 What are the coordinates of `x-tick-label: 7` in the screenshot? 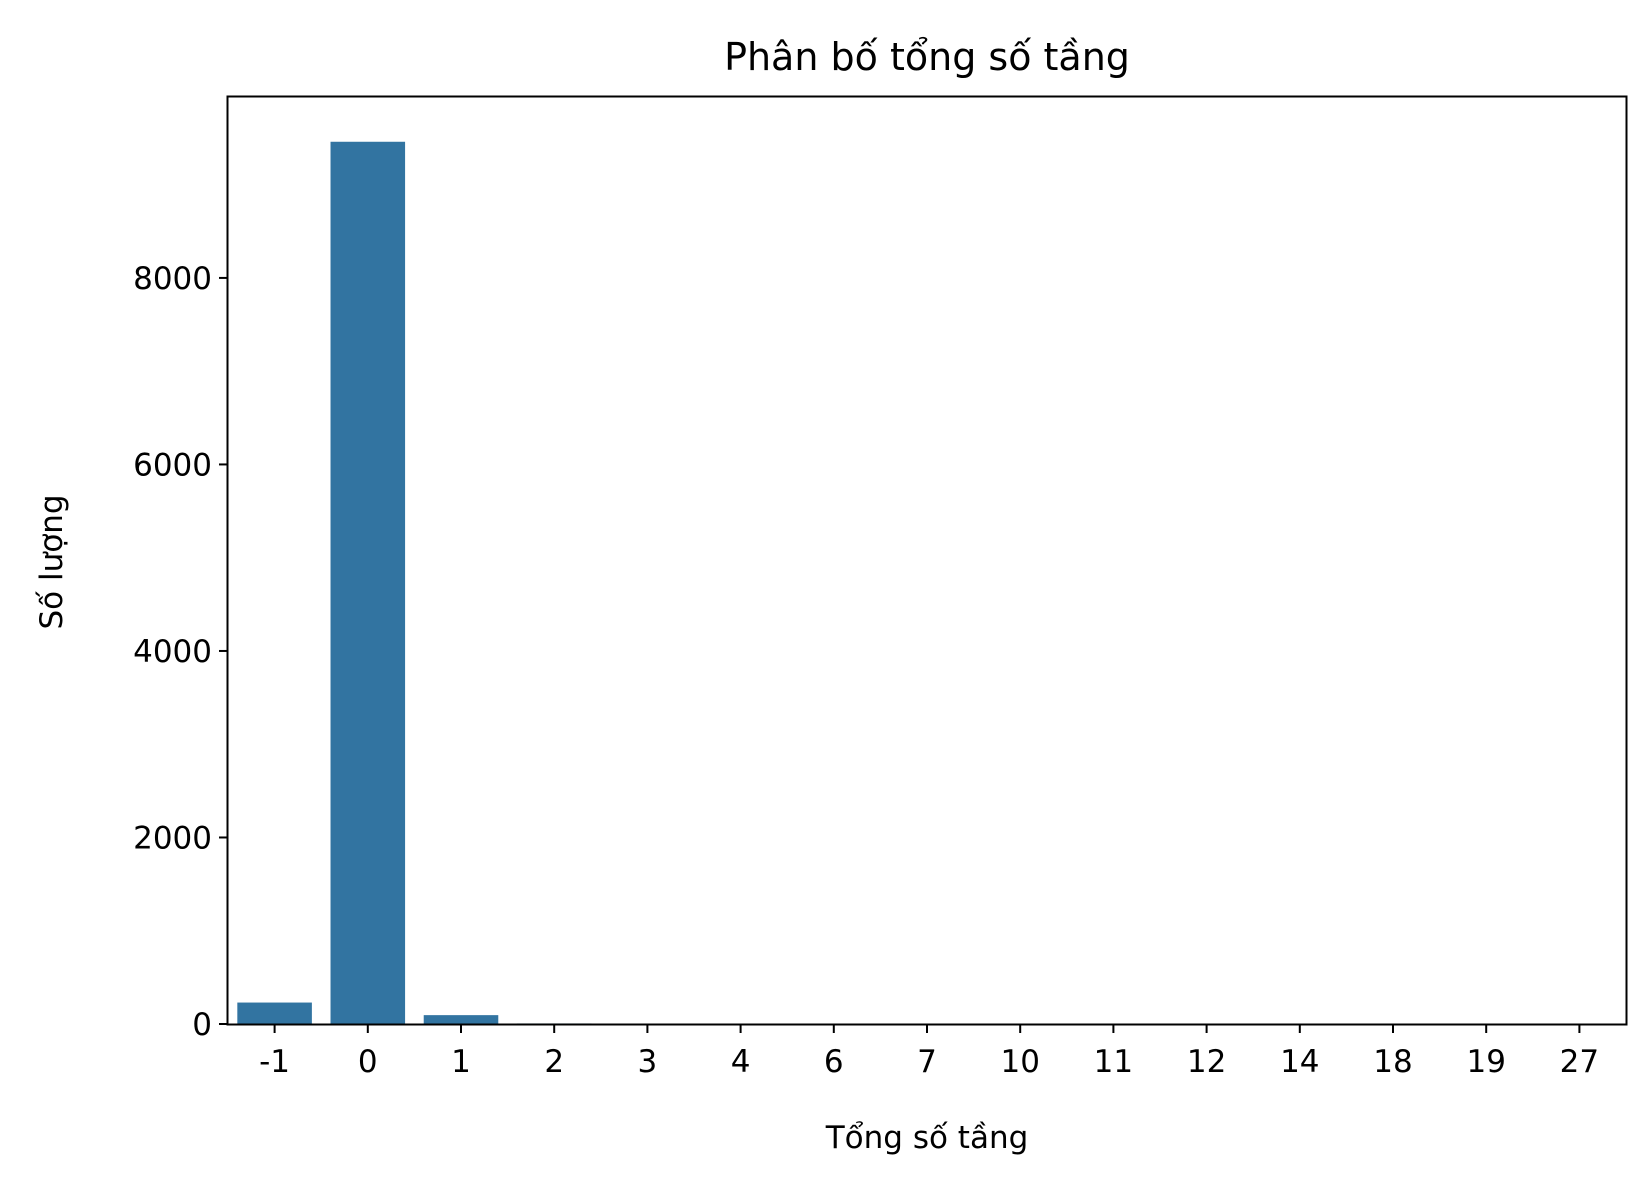 It's located at (927, 1062).